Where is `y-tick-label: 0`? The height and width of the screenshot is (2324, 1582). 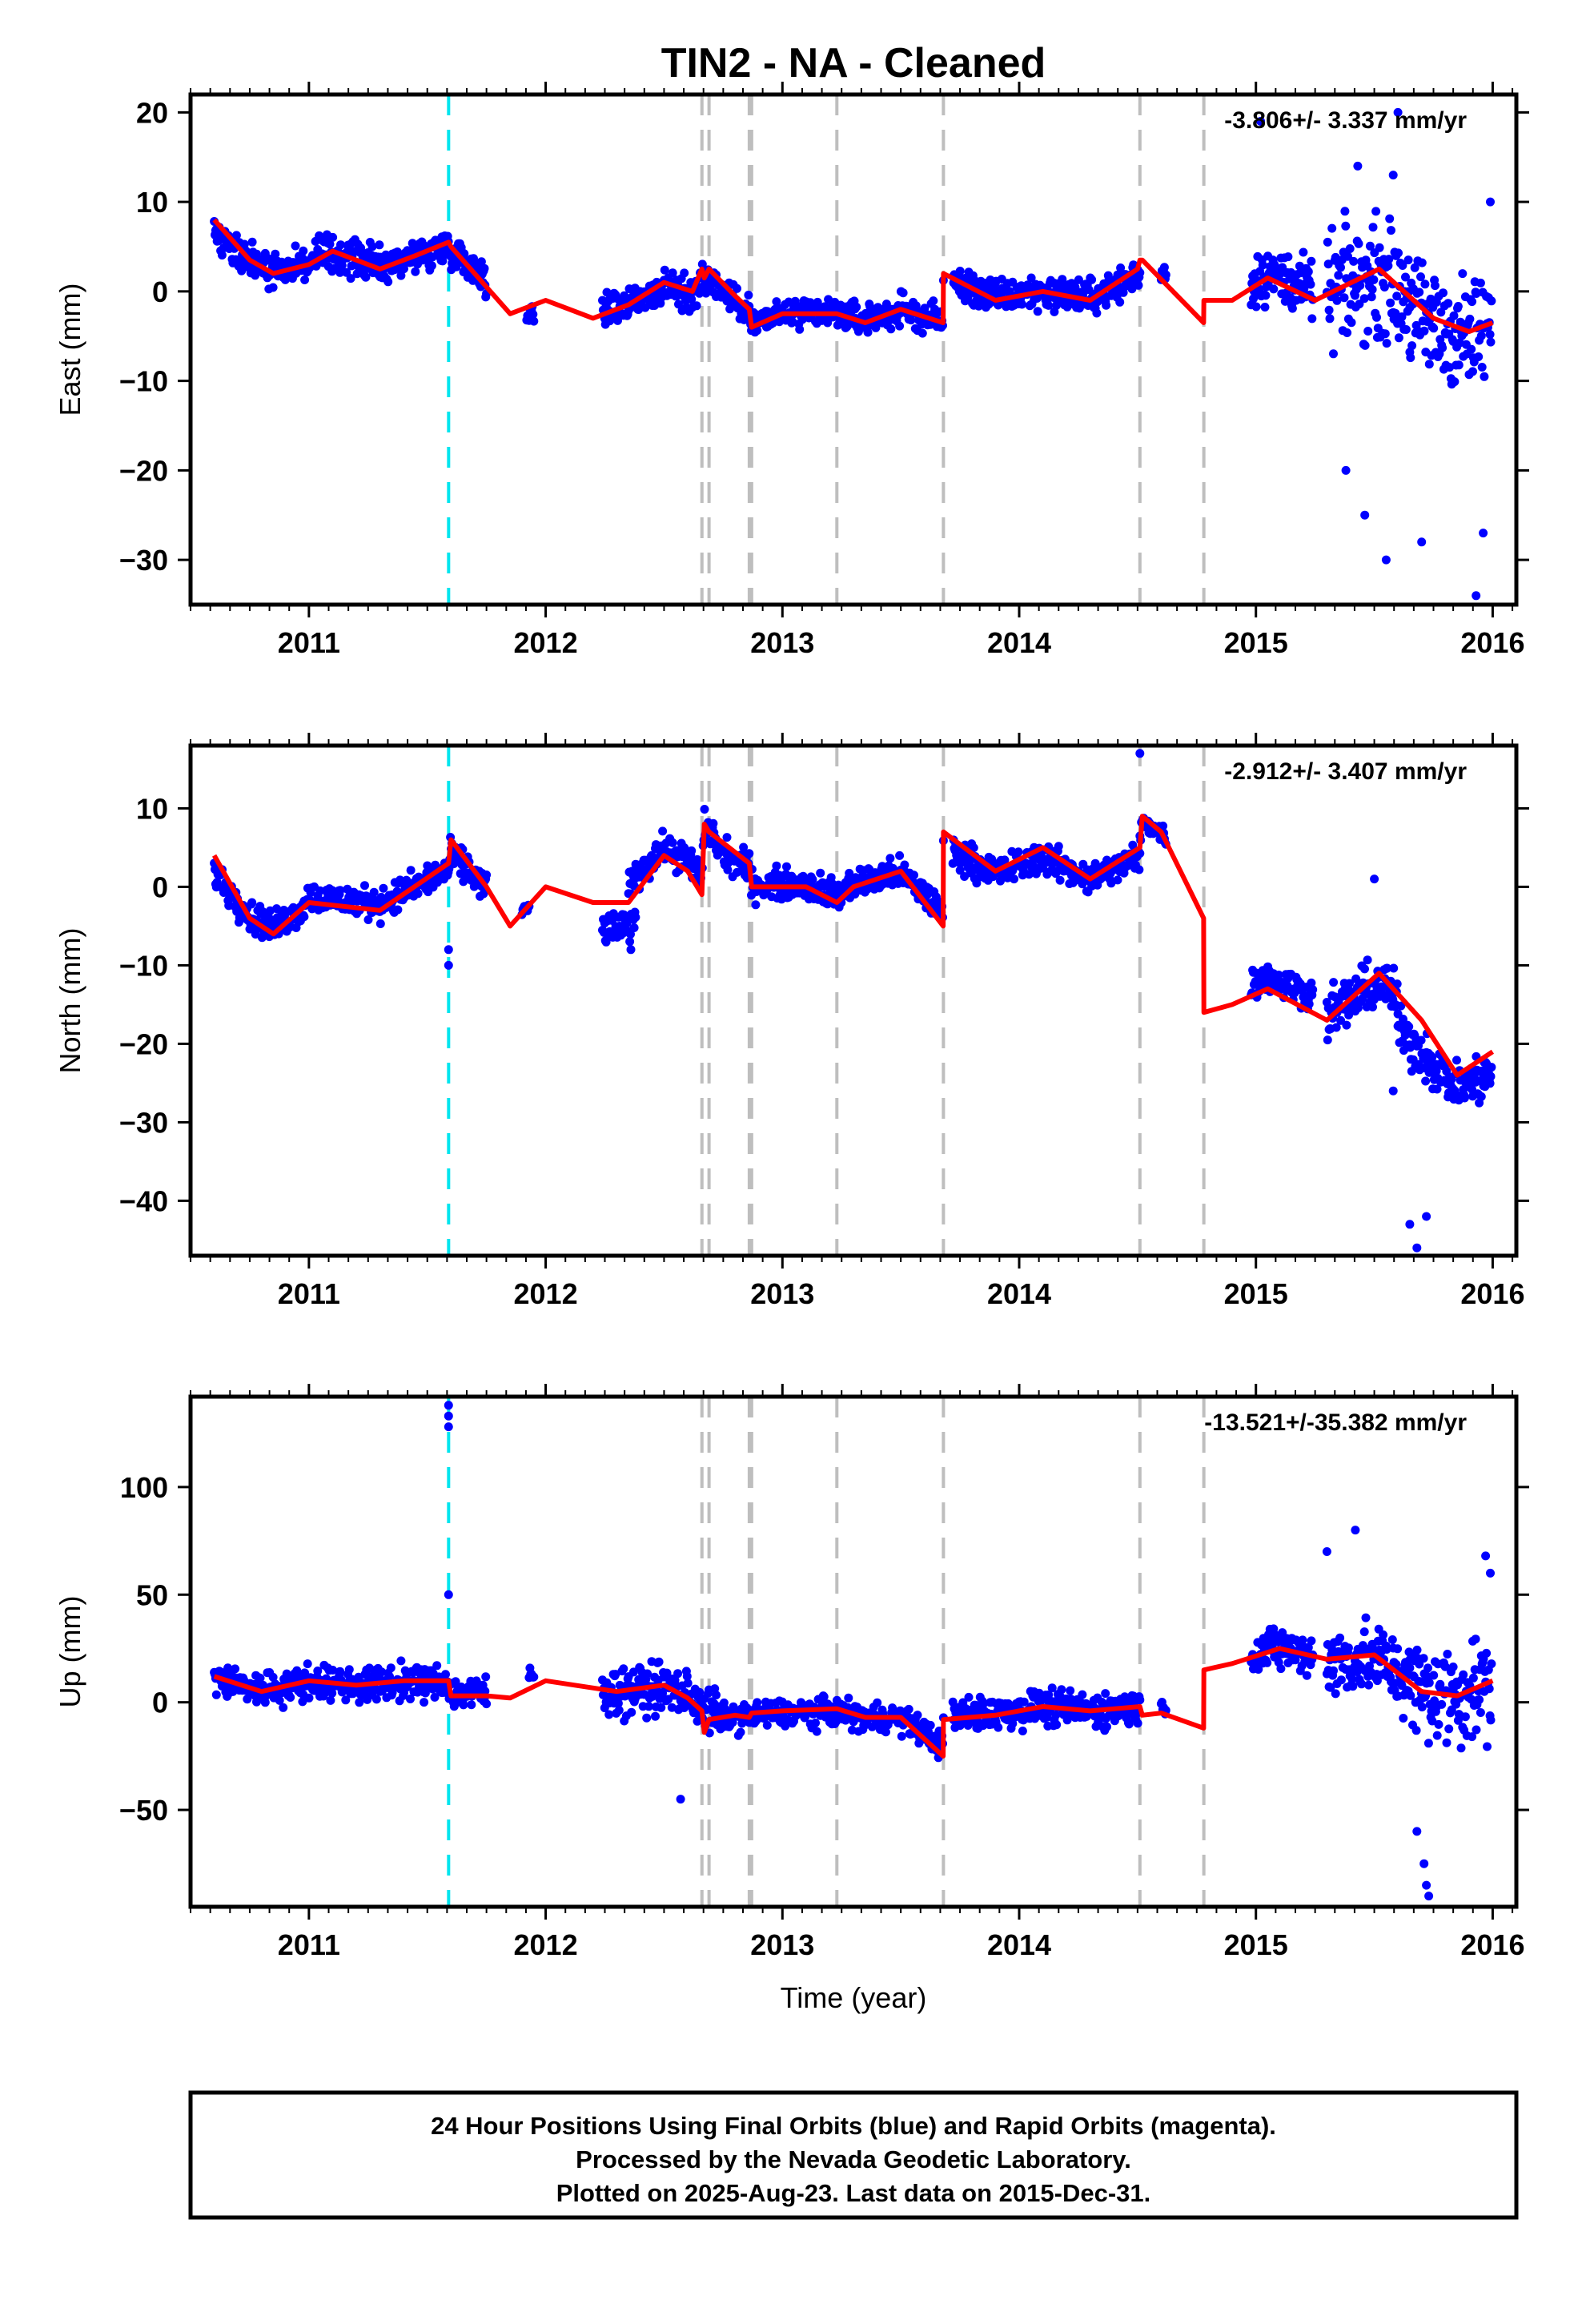
y-tick-label: 0 is located at coordinates (160, 886).